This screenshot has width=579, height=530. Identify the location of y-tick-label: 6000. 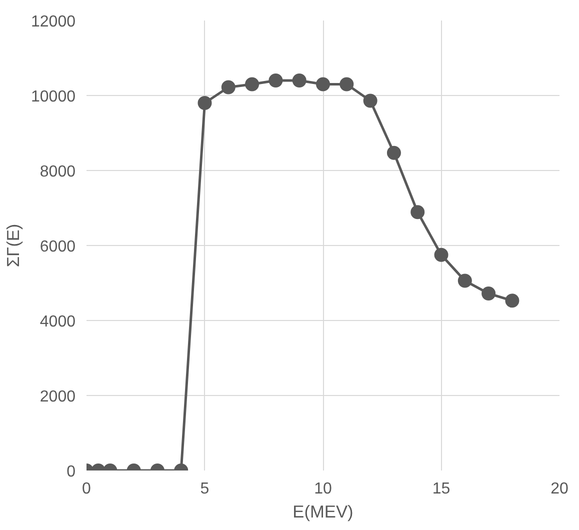
(58, 247).